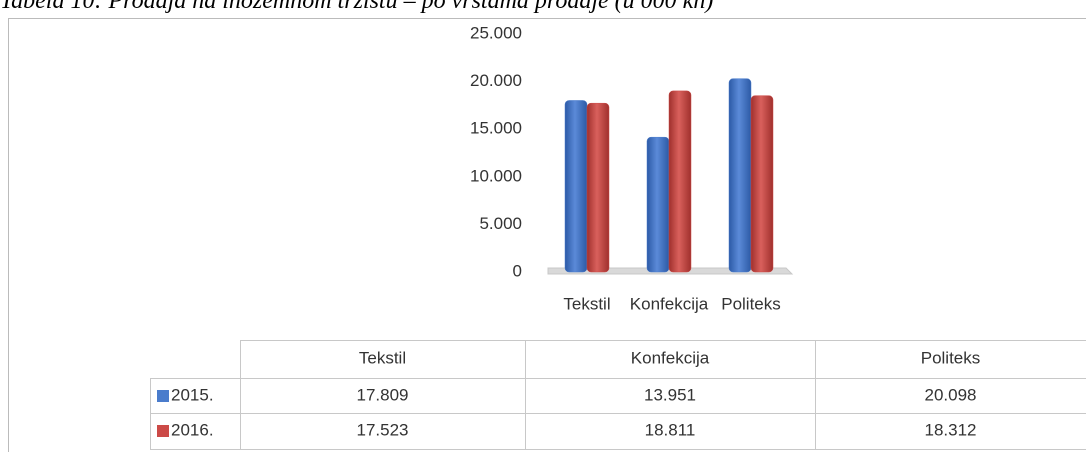 The image size is (1086, 457). I want to click on table-cell: 13.951, so click(670, 394).